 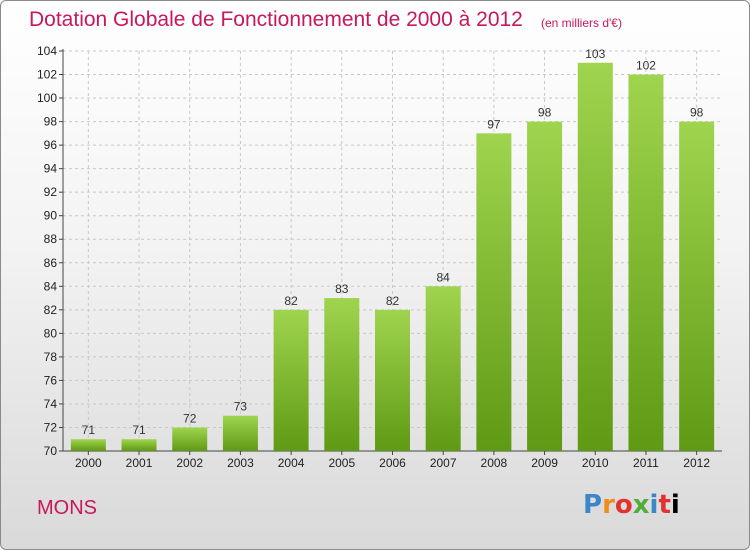 What do you see at coordinates (51, 122) in the screenshot?
I see `y-tick-label: 98` at bounding box center [51, 122].